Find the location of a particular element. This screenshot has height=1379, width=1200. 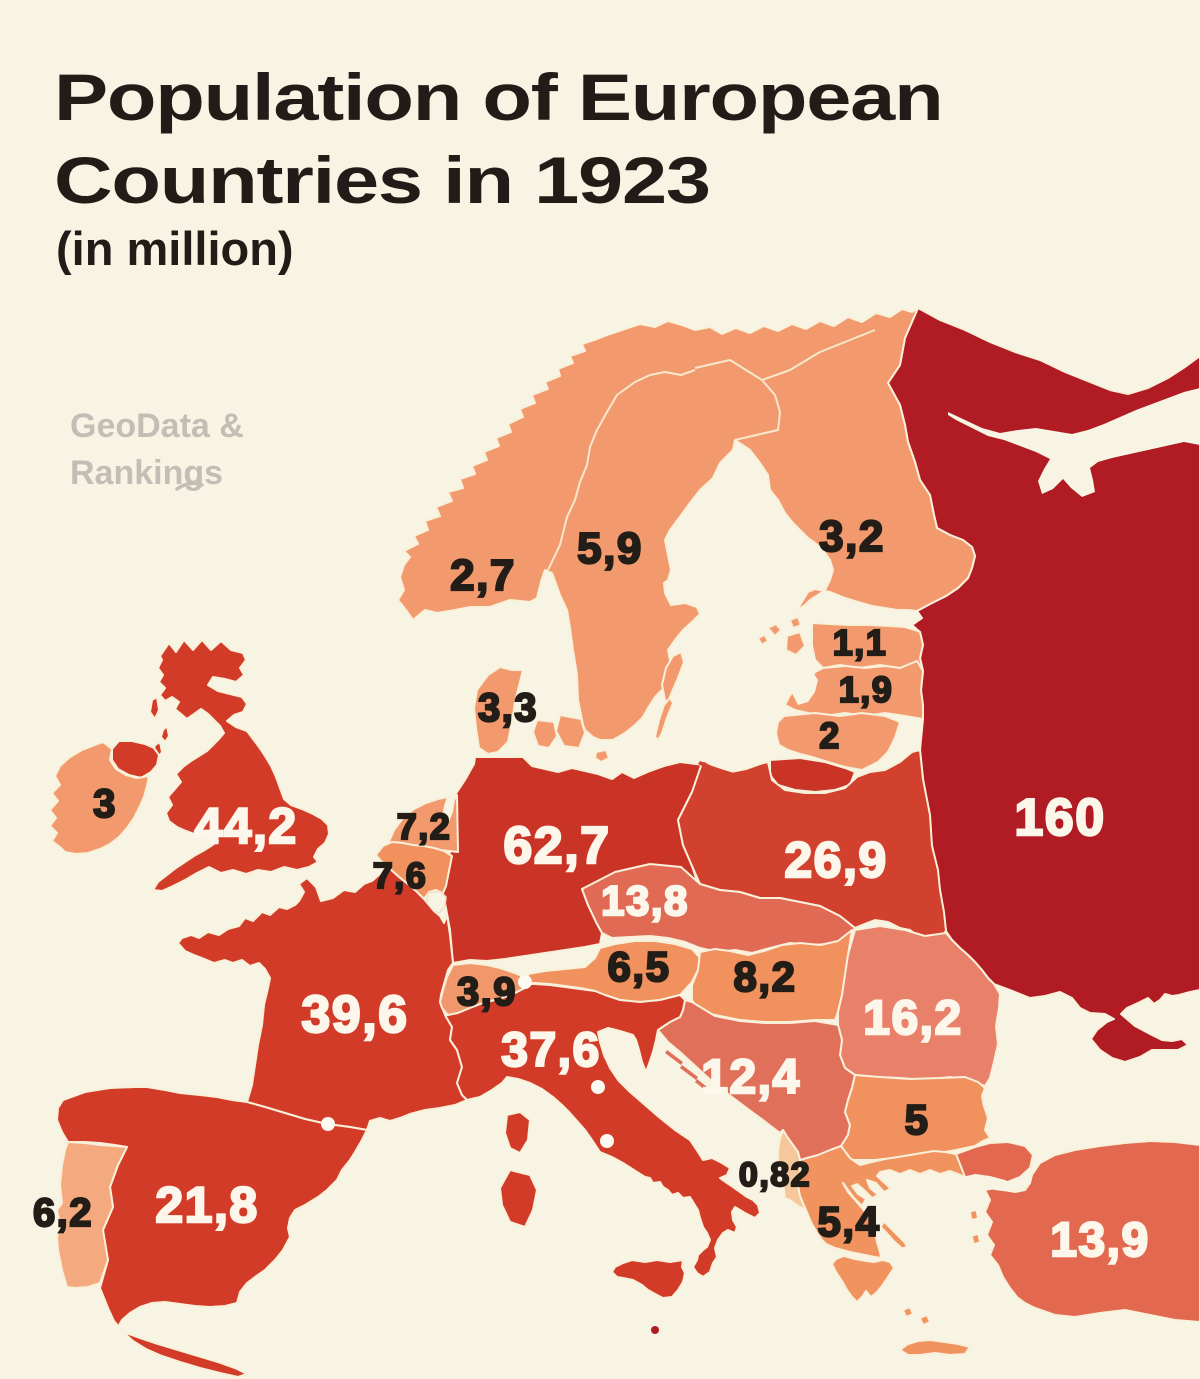

svg-text: 39,6 is located at coordinates (354, 1015).